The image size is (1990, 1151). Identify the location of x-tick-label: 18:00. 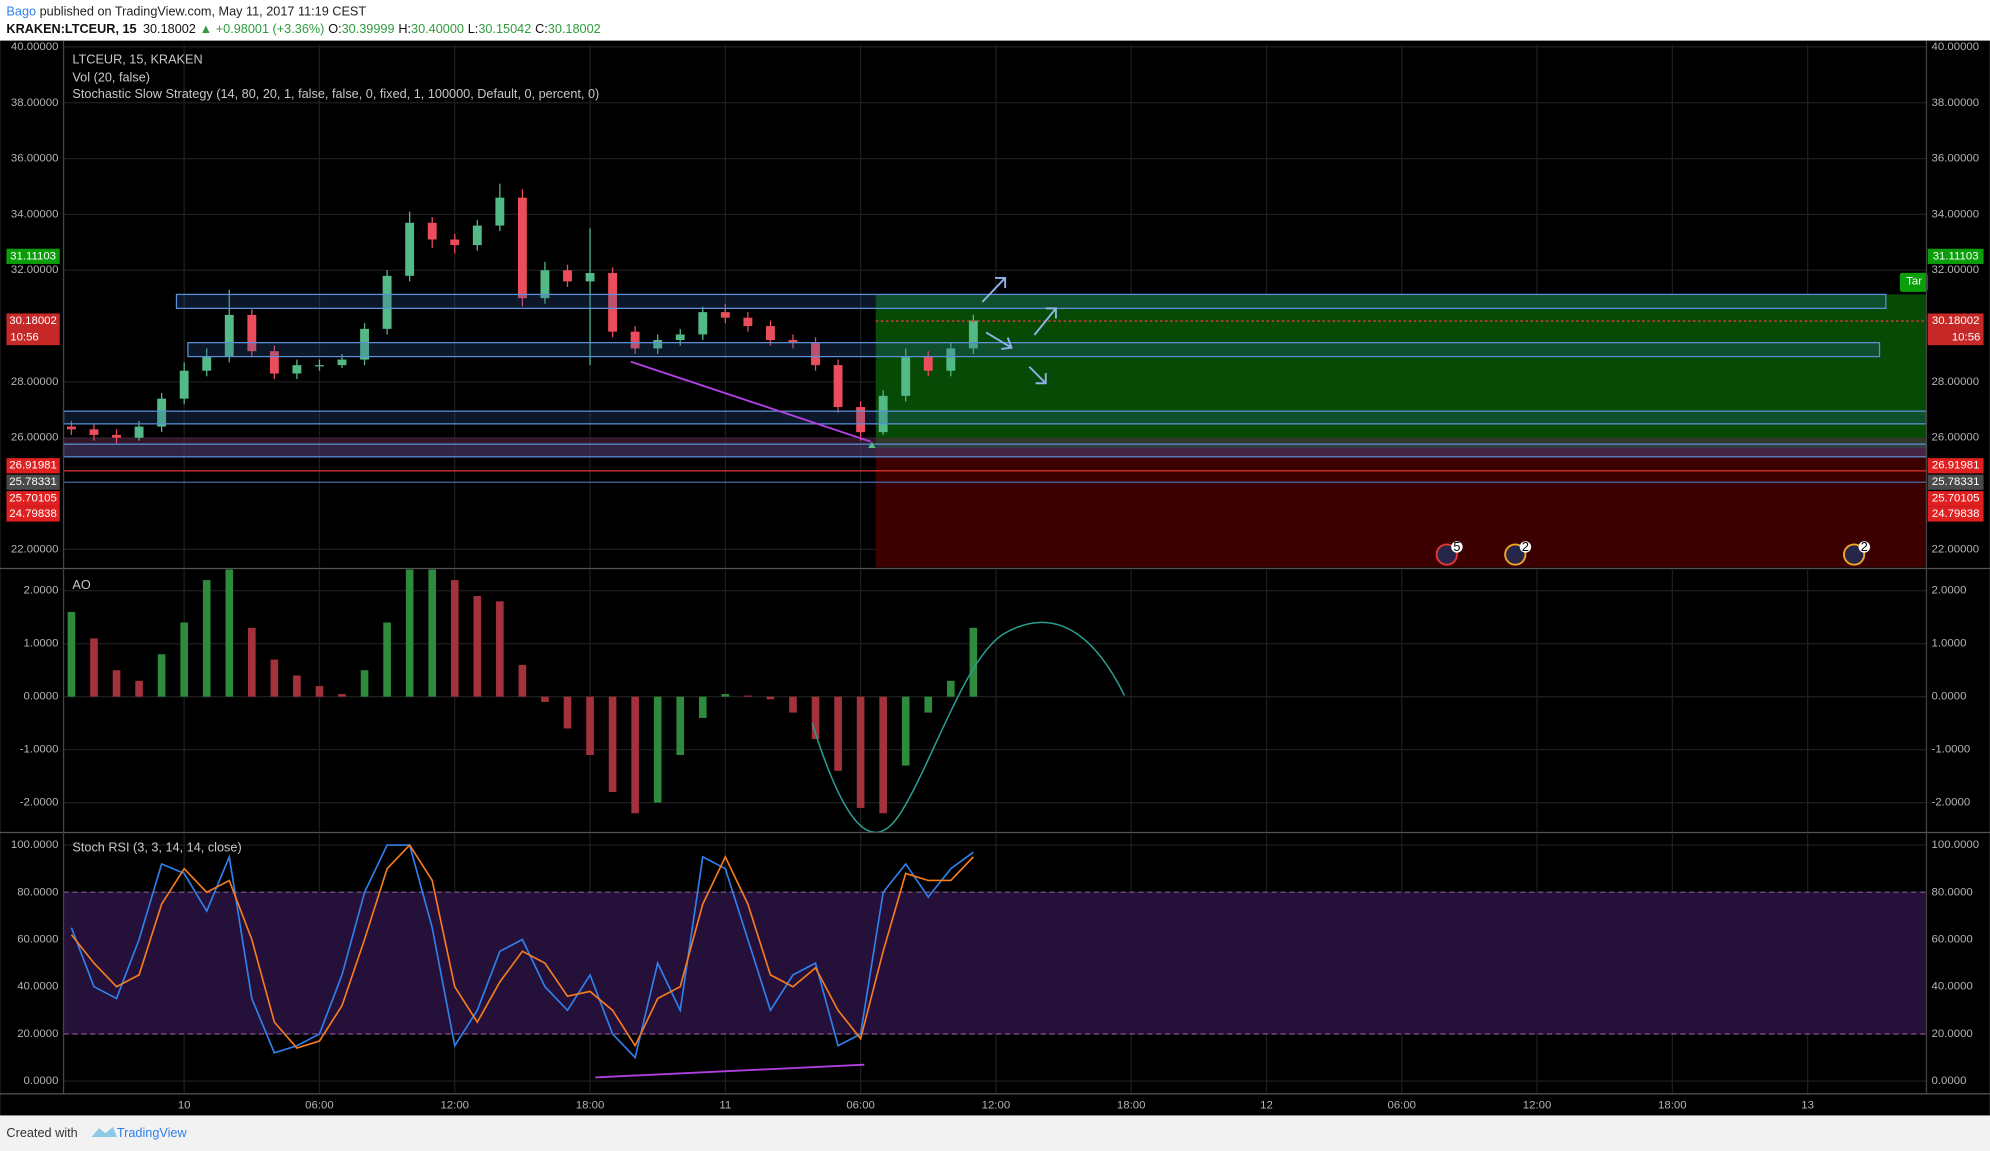
(1131, 1105).